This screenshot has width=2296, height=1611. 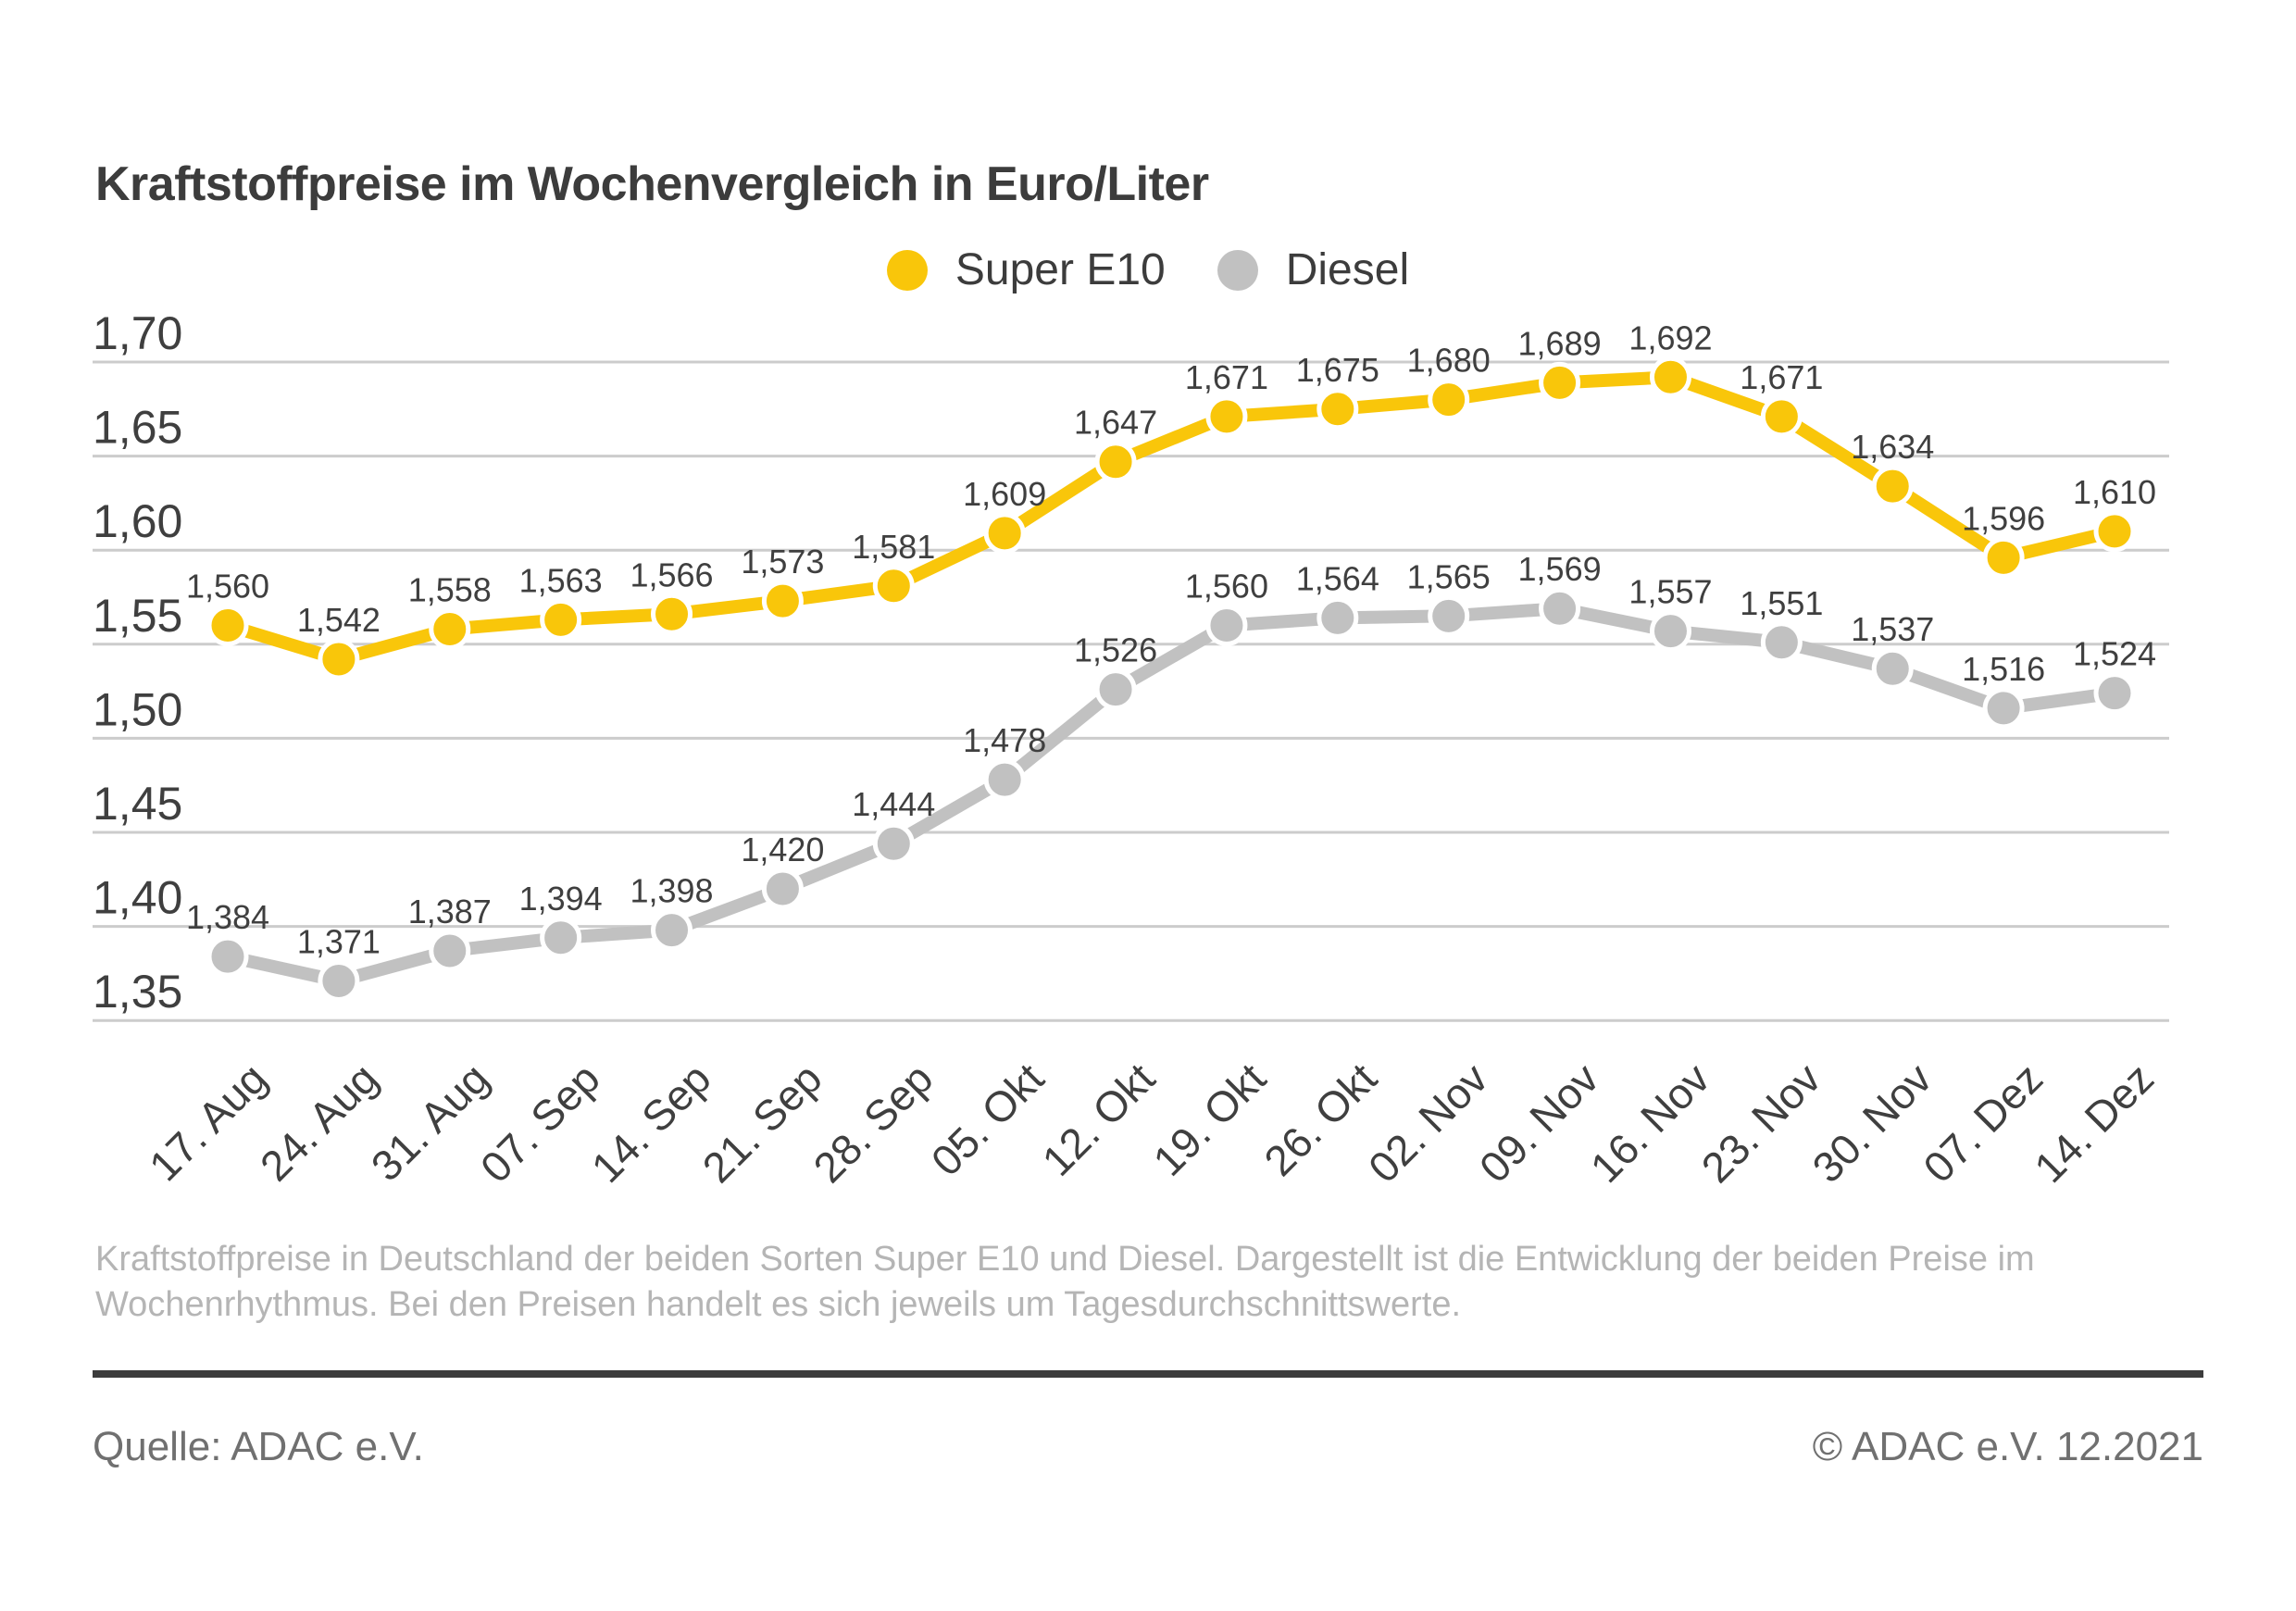 What do you see at coordinates (137, 709) in the screenshot?
I see `y-axis-label: 1,50` at bounding box center [137, 709].